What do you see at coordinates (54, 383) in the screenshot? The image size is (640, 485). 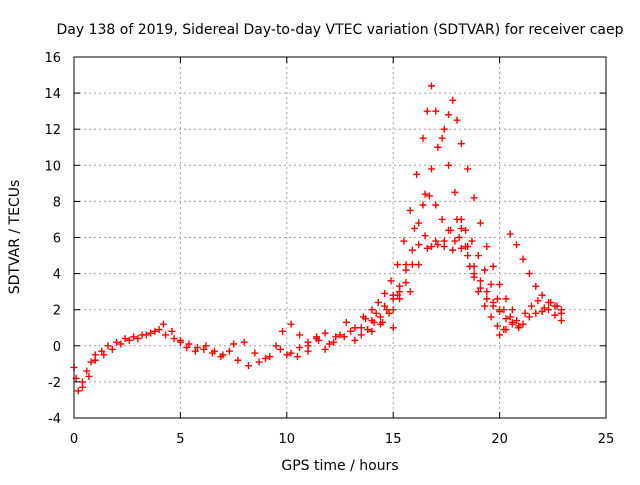 I see `y-tick-label: -2` at bounding box center [54, 383].